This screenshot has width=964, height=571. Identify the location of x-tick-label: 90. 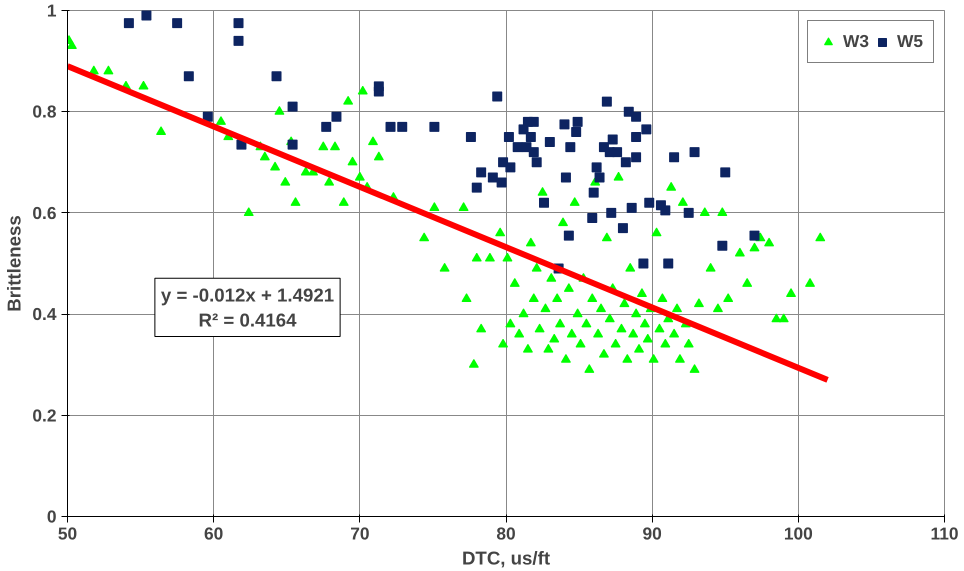
(652, 534).